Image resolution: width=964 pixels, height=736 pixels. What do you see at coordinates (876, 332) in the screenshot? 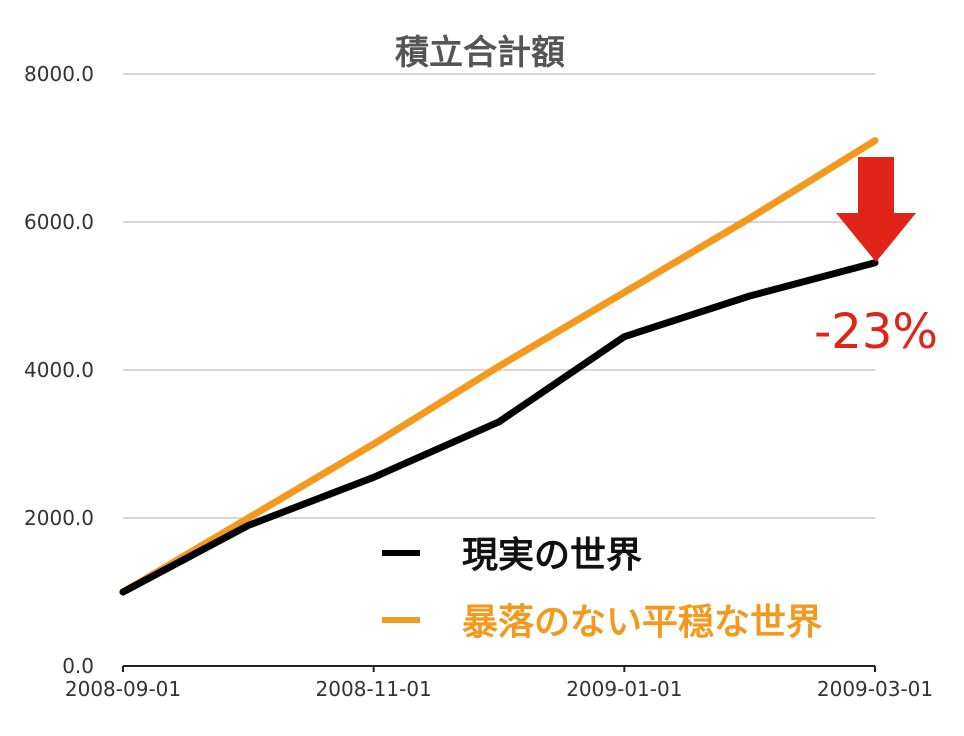
I see `difference-annotation: -23%` at bounding box center [876, 332].